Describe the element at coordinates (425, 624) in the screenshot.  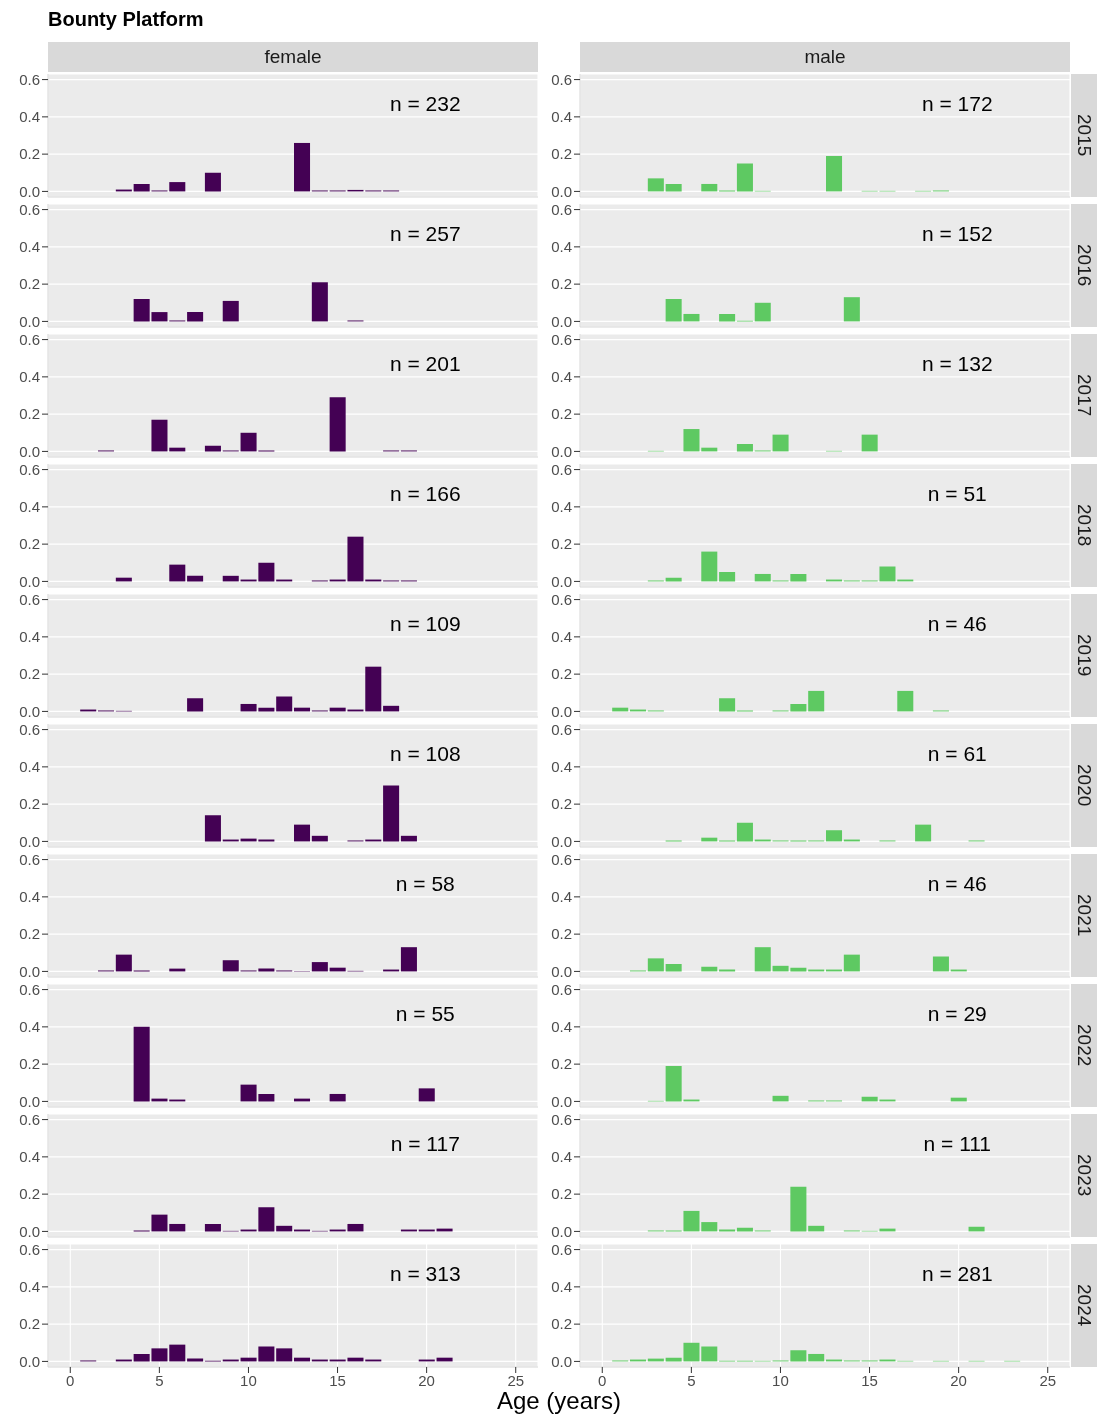
I see `annotation: n = 109` at that location.